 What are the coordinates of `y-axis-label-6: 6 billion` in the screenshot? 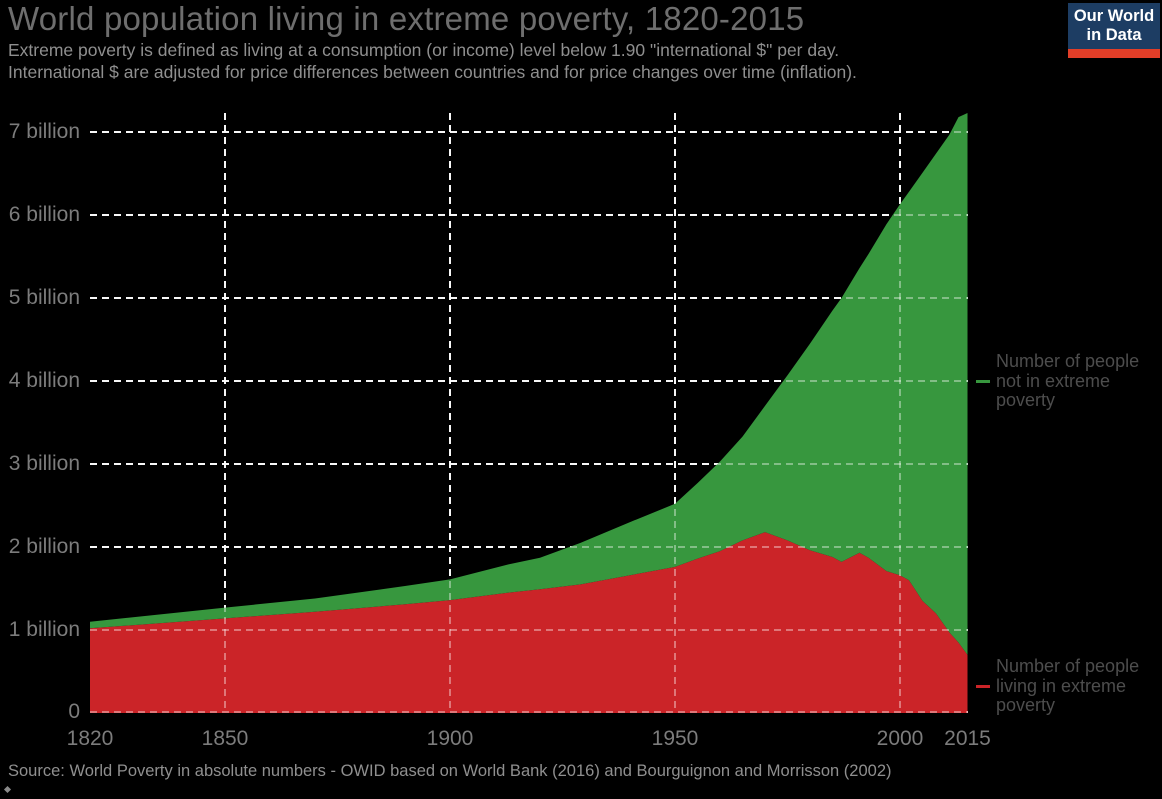 It's located at (44, 214).